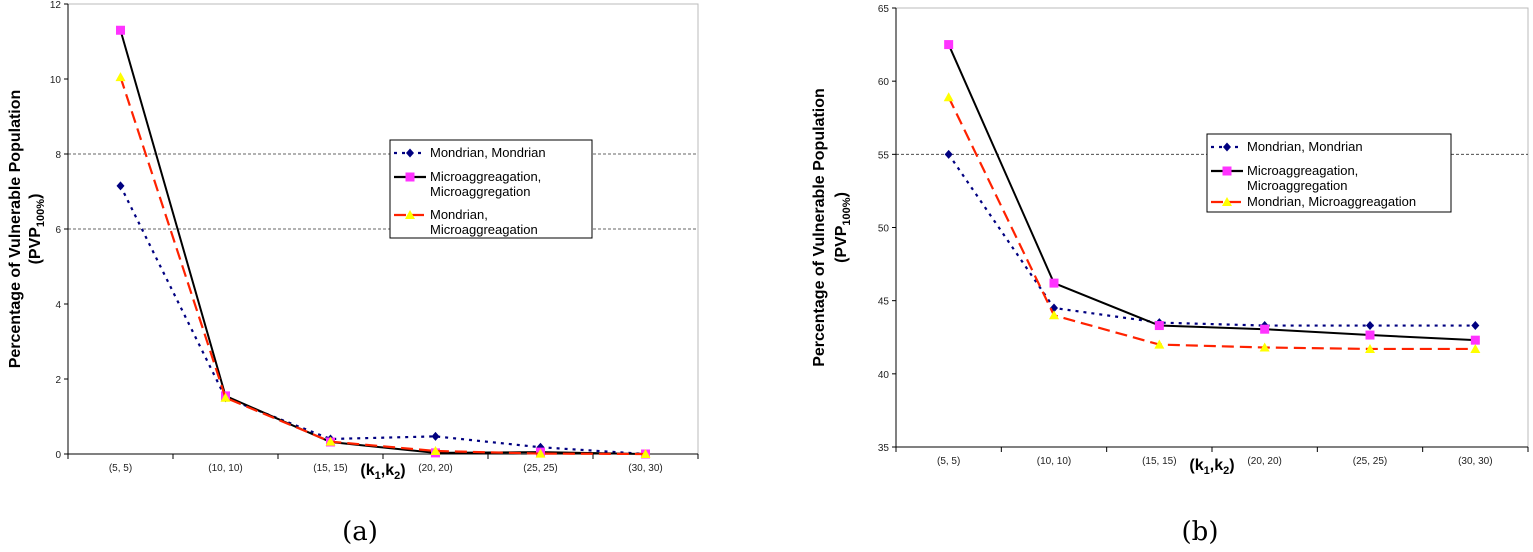 This screenshot has width=1533, height=552. I want to click on subfigure-caption: (b), so click(1200, 532).